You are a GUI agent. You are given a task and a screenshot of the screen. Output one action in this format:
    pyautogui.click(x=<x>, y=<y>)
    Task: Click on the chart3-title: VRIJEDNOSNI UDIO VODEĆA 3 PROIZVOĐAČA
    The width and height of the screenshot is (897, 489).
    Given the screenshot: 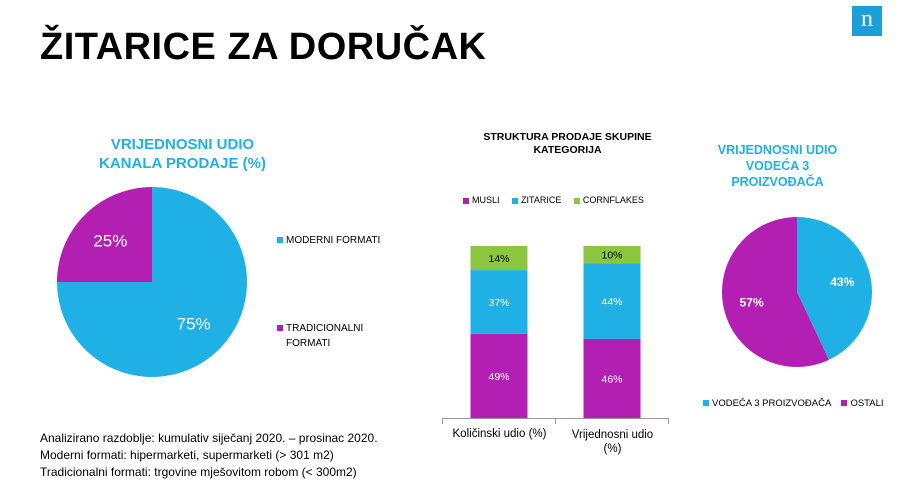 What is the action you would take?
    pyautogui.click(x=777, y=166)
    